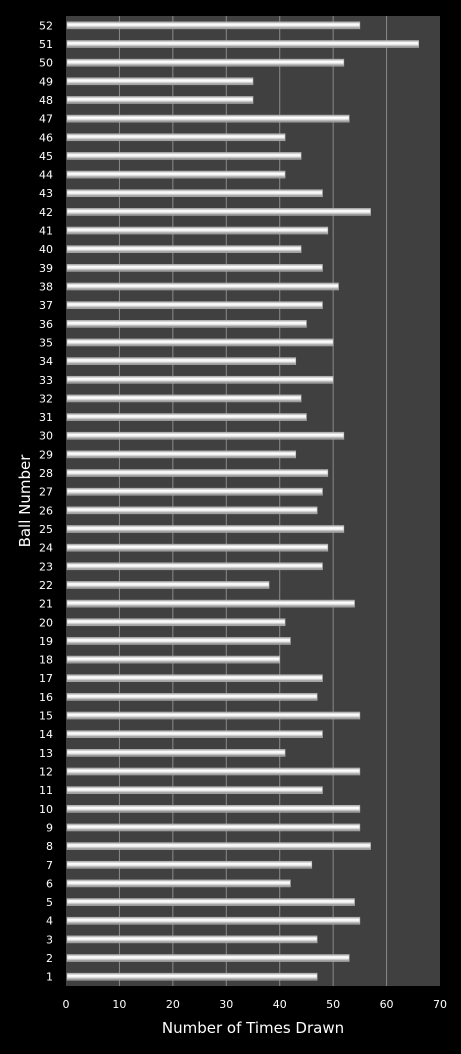  Describe the element at coordinates (46, 63) in the screenshot. I see `y-tick-label: 50` at that location.